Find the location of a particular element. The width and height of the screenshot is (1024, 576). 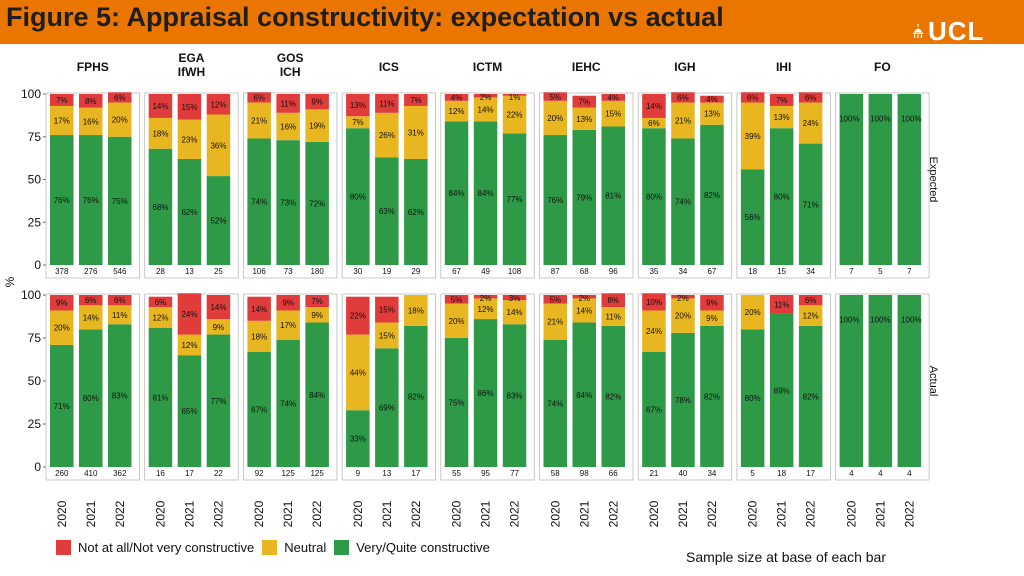

sample-size-label: 49 is located at coordinates (485, 271).